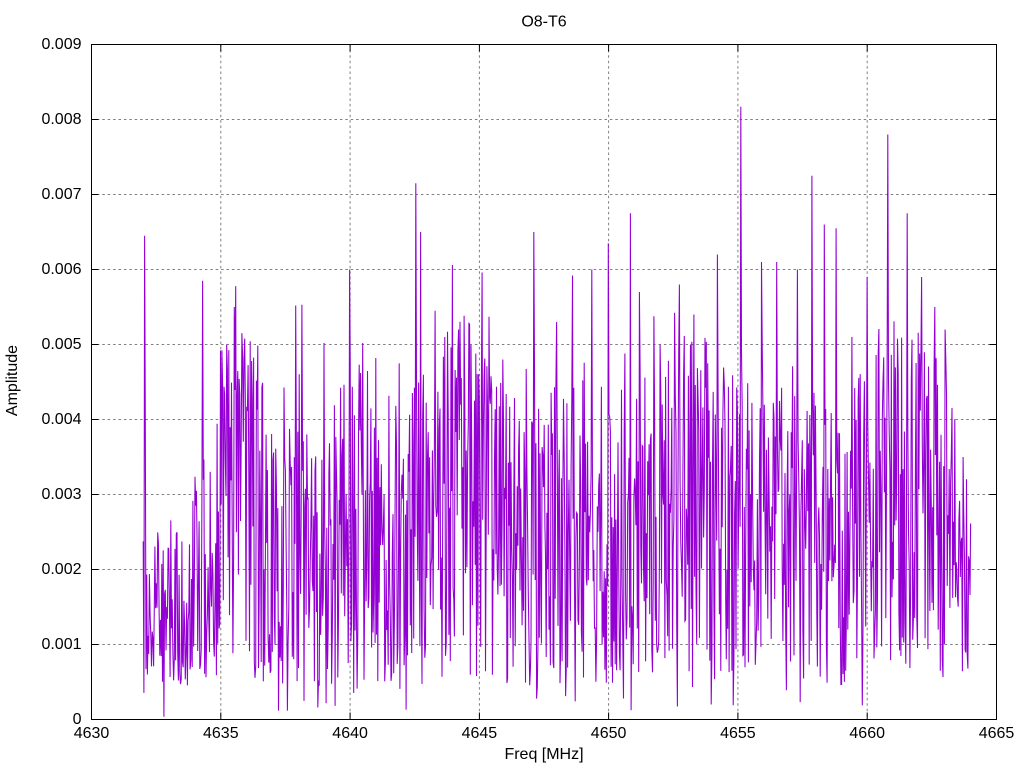 The image size is (1024, 768). What do you see at coordinates (61, 119) in the screenshot?
I see `svg-text: 0.008` at bounding box center [61, 119].